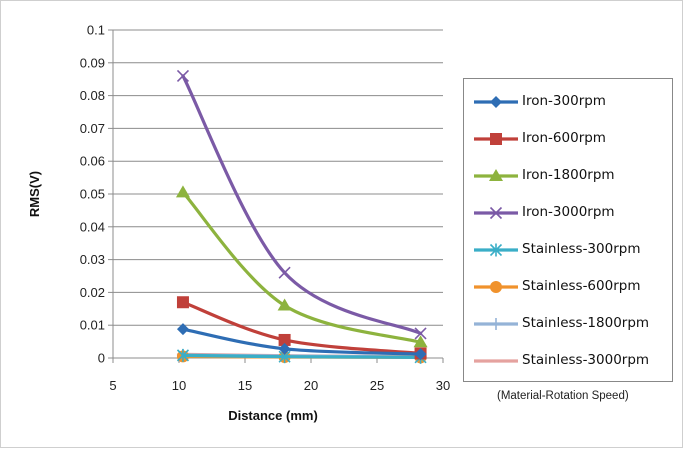 This screenshot has height=449, width=683. Describe the element at coordinates (179, 385) in the screenshot. I see `x-tick-label: 10` at that location.